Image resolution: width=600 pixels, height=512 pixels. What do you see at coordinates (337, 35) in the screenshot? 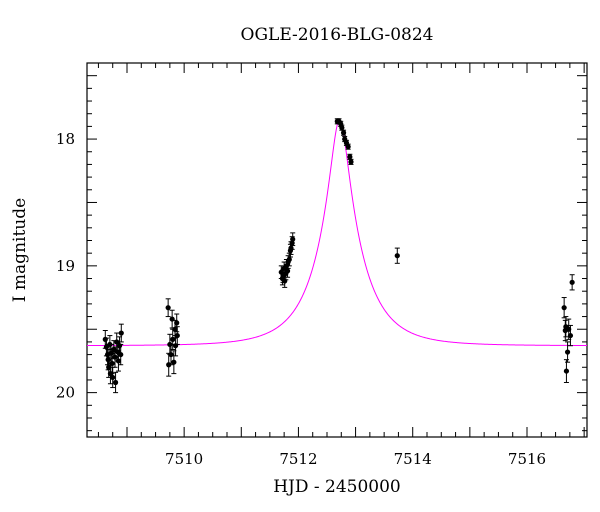
I see `chart-title: OGLE-2016-BLG-0824` at bounding box center [337, 35].